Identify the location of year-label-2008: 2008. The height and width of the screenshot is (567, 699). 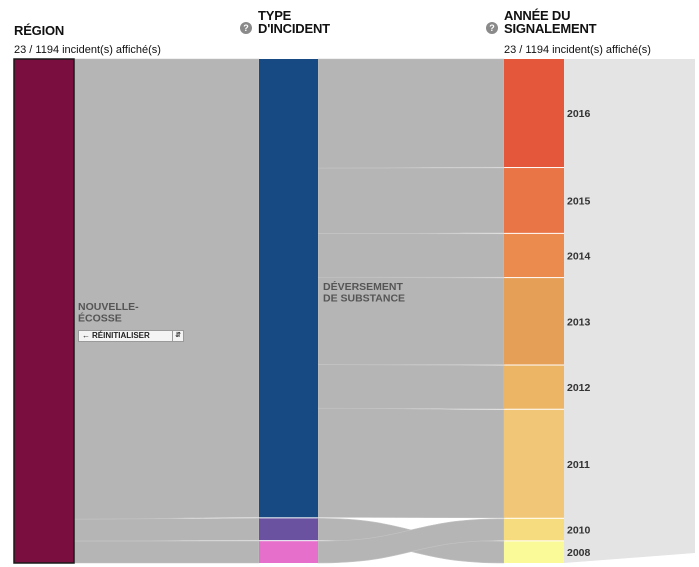
(579, 553).